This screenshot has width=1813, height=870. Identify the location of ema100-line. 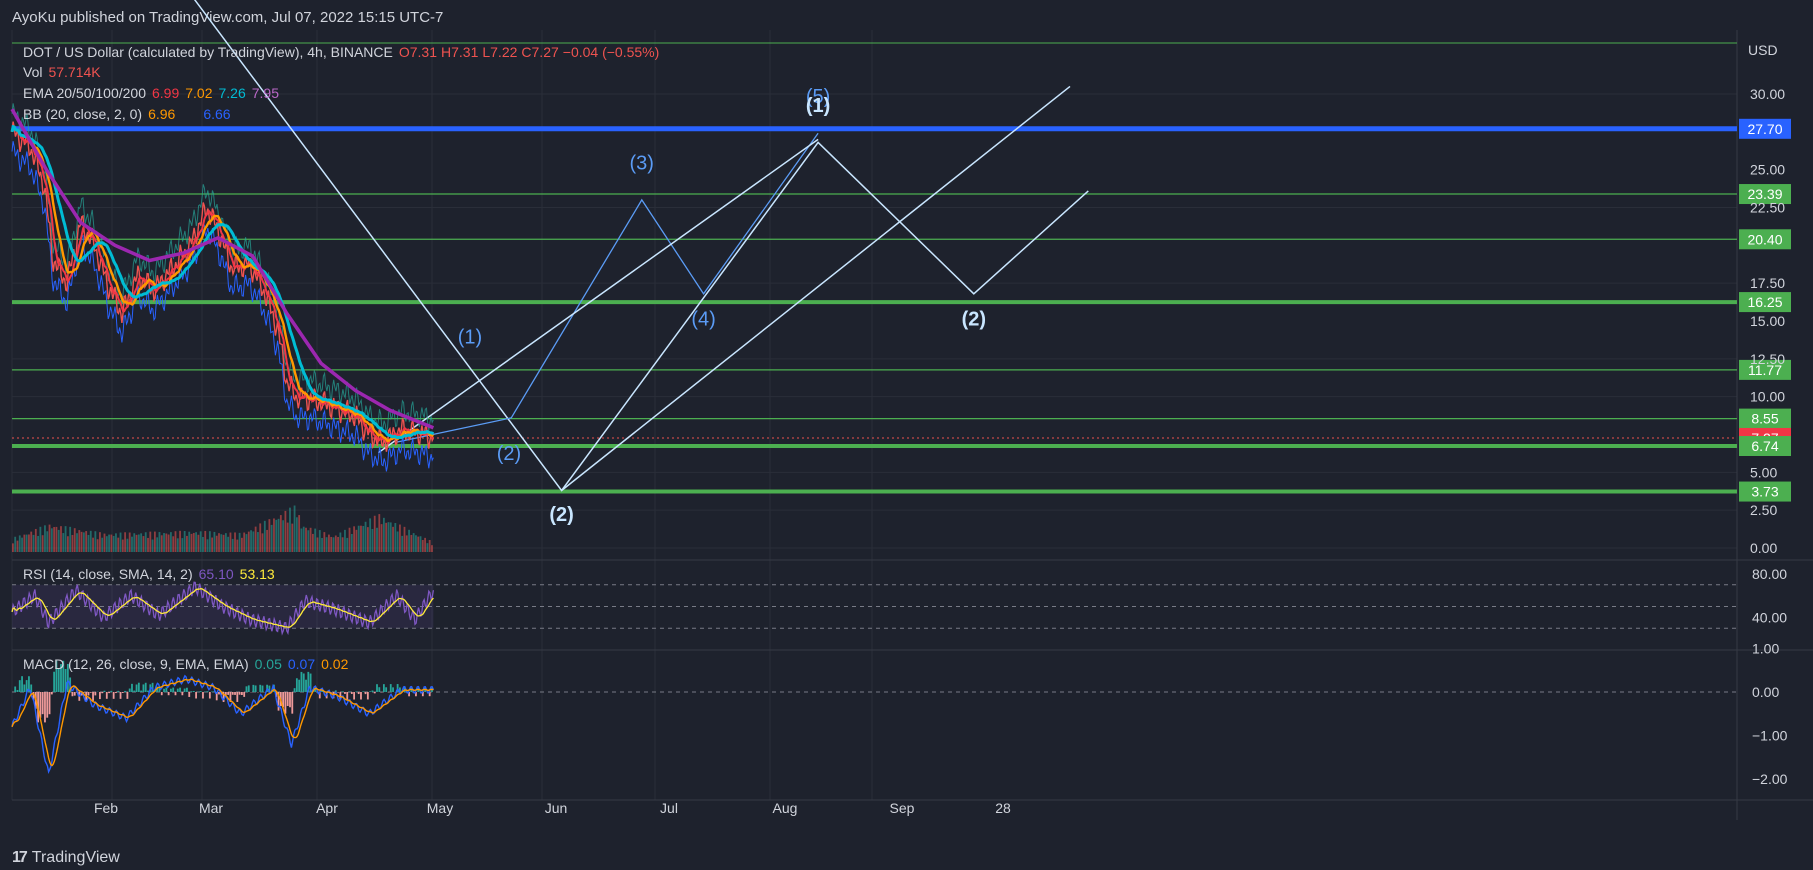
(222, 282).